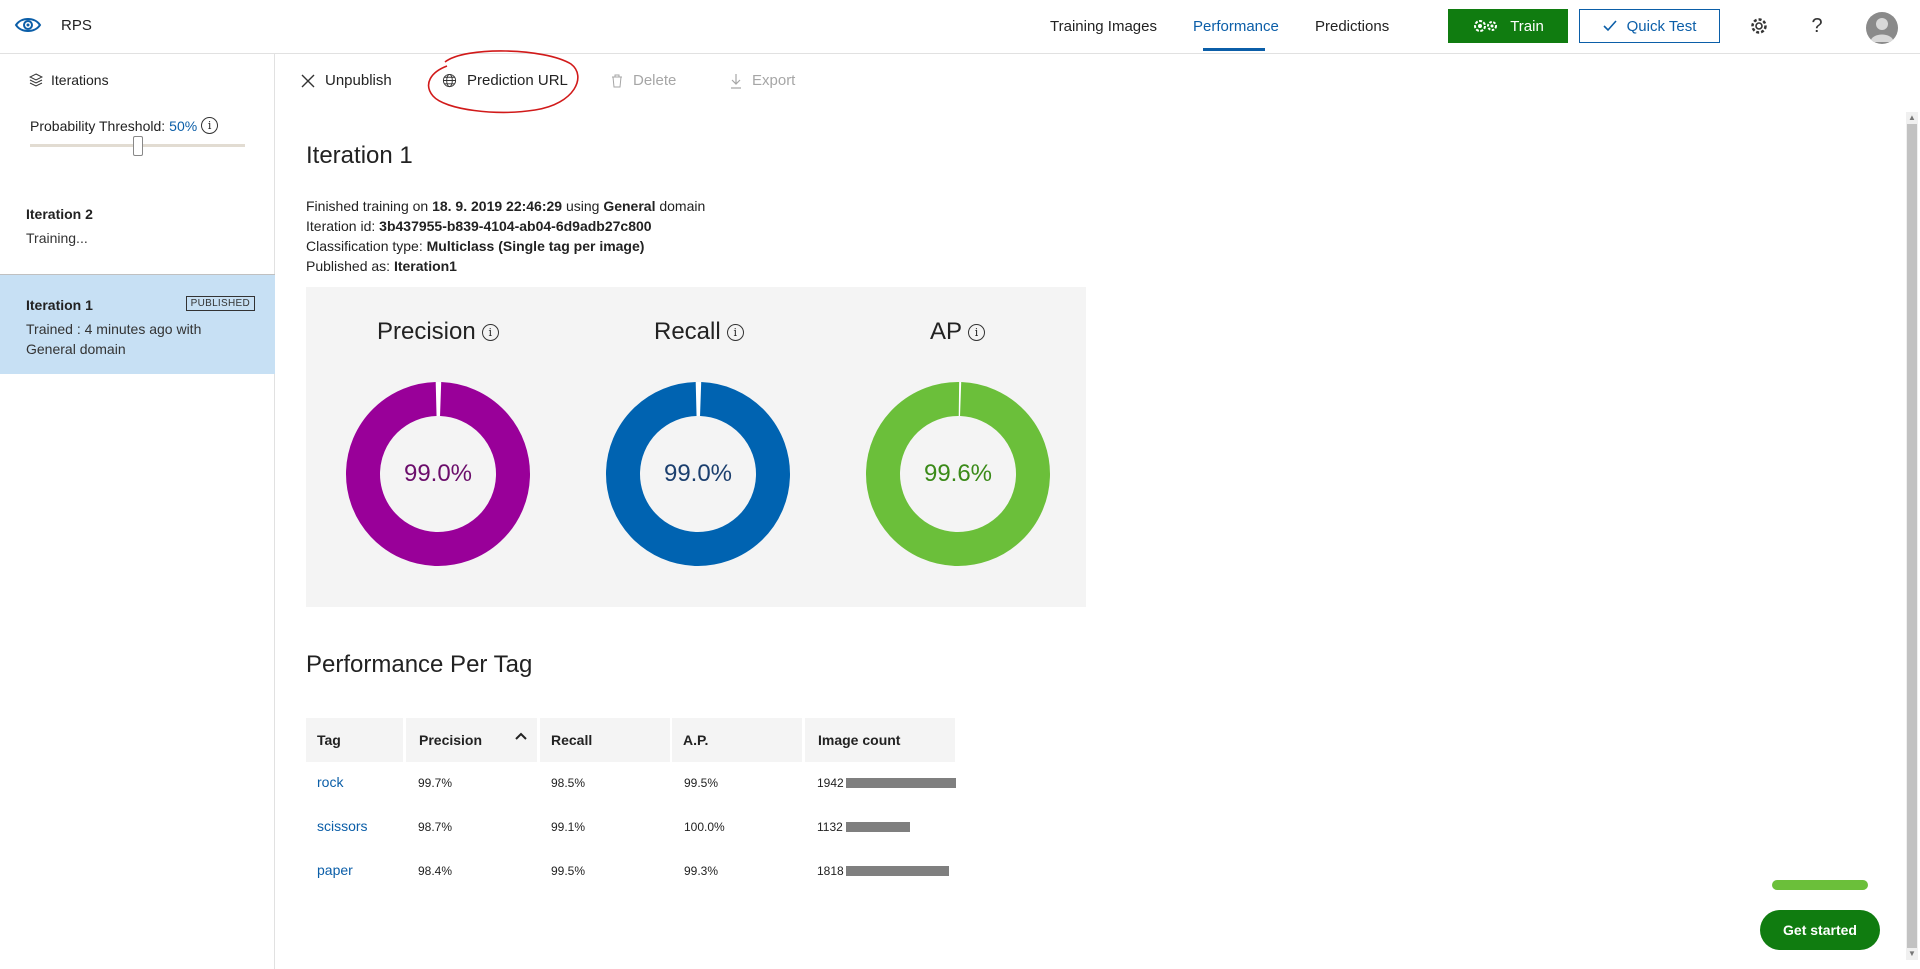 Image resolution: width=1920 pixels, height=969 pixels. What do you see at coordinates (98, 125) in the screenshot?
I see `threshold-label: Probability Threshold:` at bounding box center [98, 125].